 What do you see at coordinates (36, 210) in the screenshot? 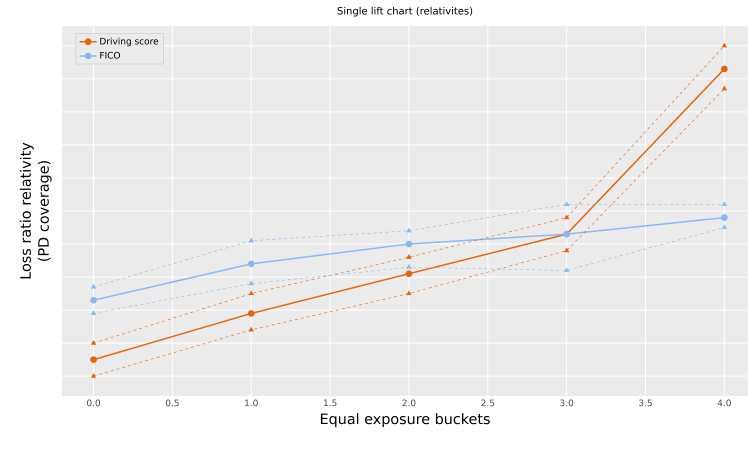
I see `y-axis-title: Loss ratio relativity (PD coverage)` at bounding box center [36, 210].